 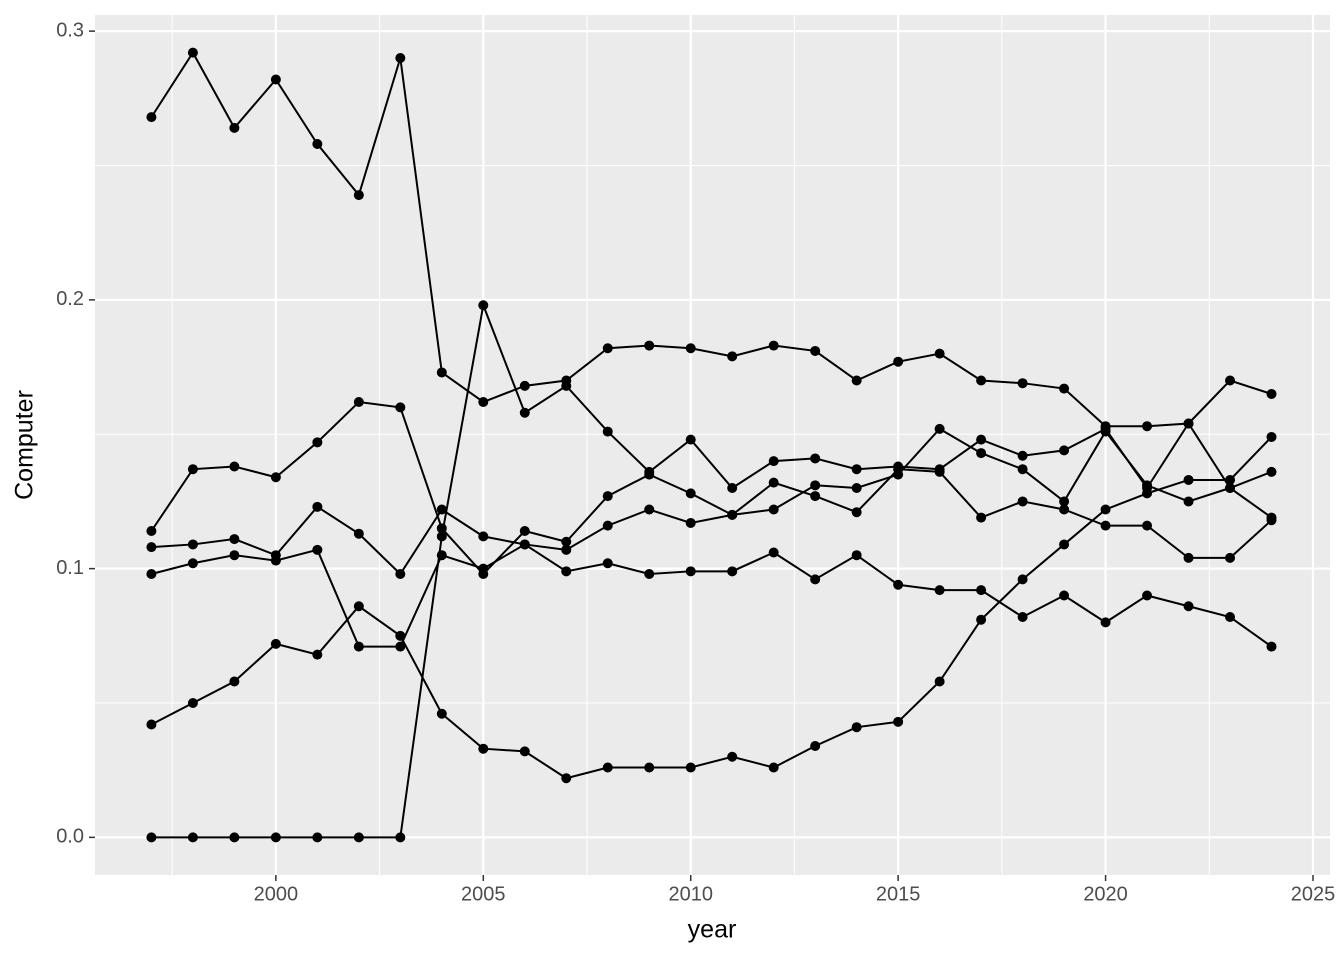 What do you see at coordinates (25, 445) in the screenshot?
I see `y-axis-title: Computer` at bounding box center [25, 445].